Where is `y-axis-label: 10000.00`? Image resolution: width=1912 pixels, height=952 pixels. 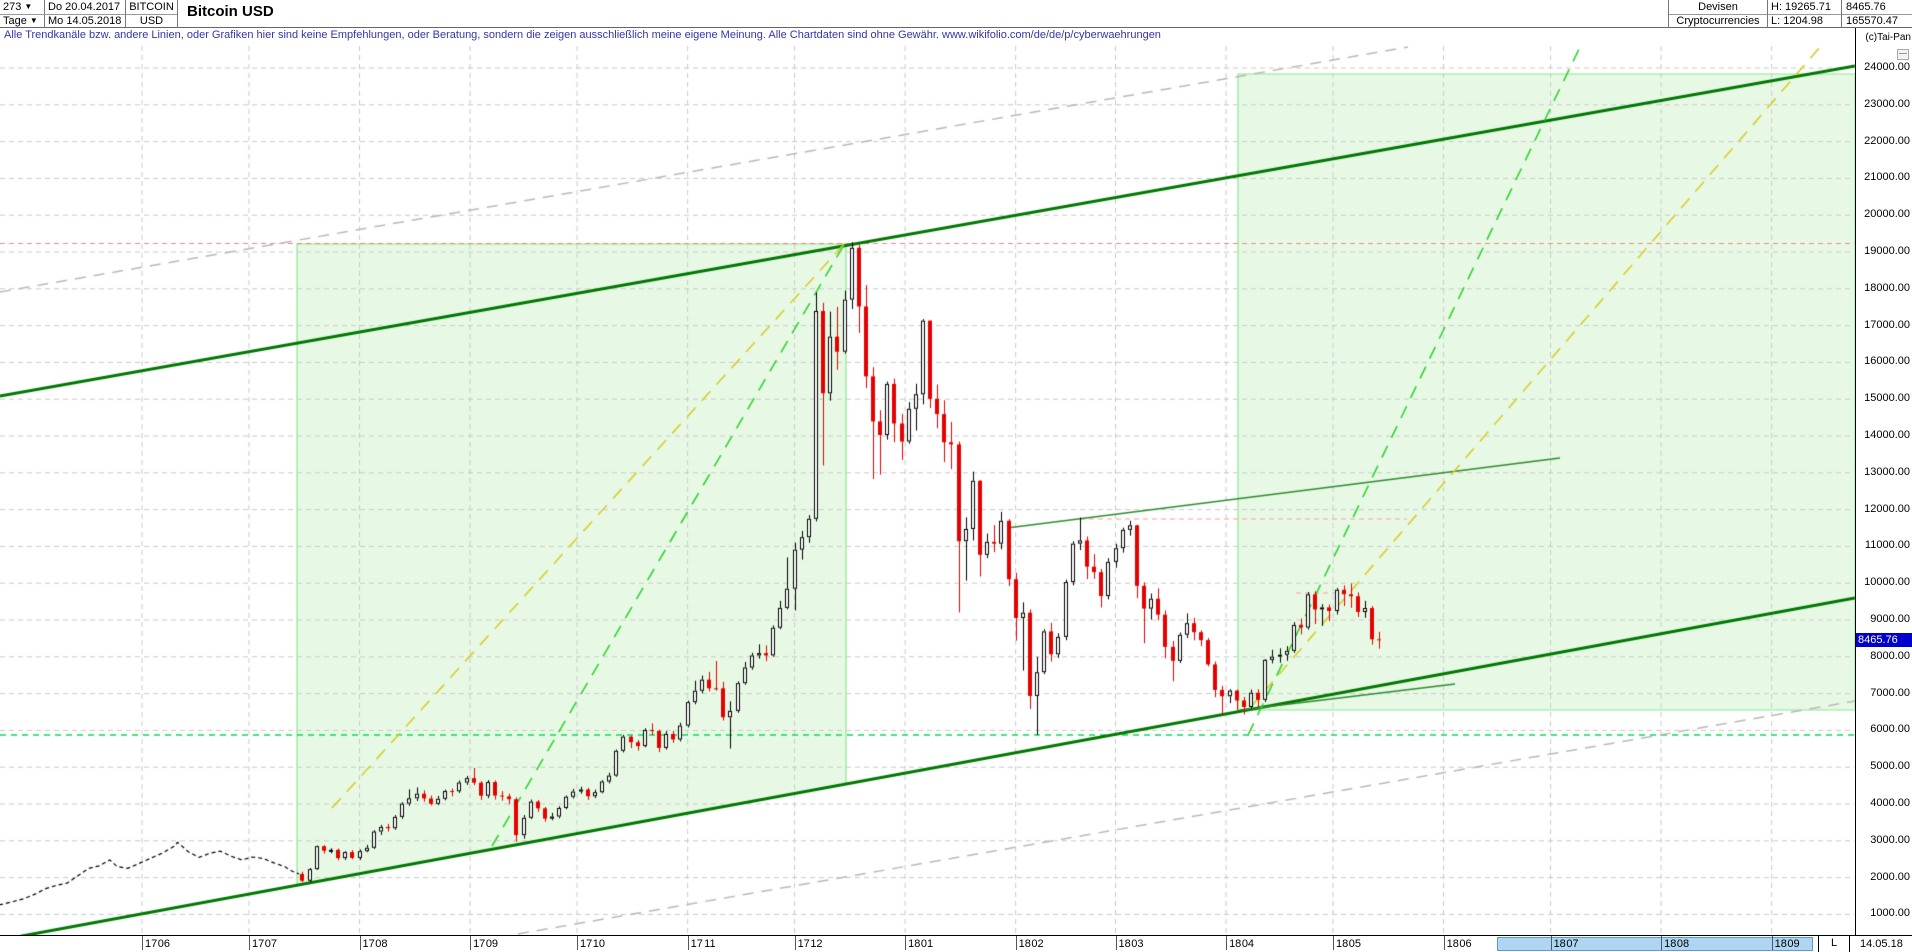
y-axis-label: 10000.00 is located at coordinates (1887, 582).